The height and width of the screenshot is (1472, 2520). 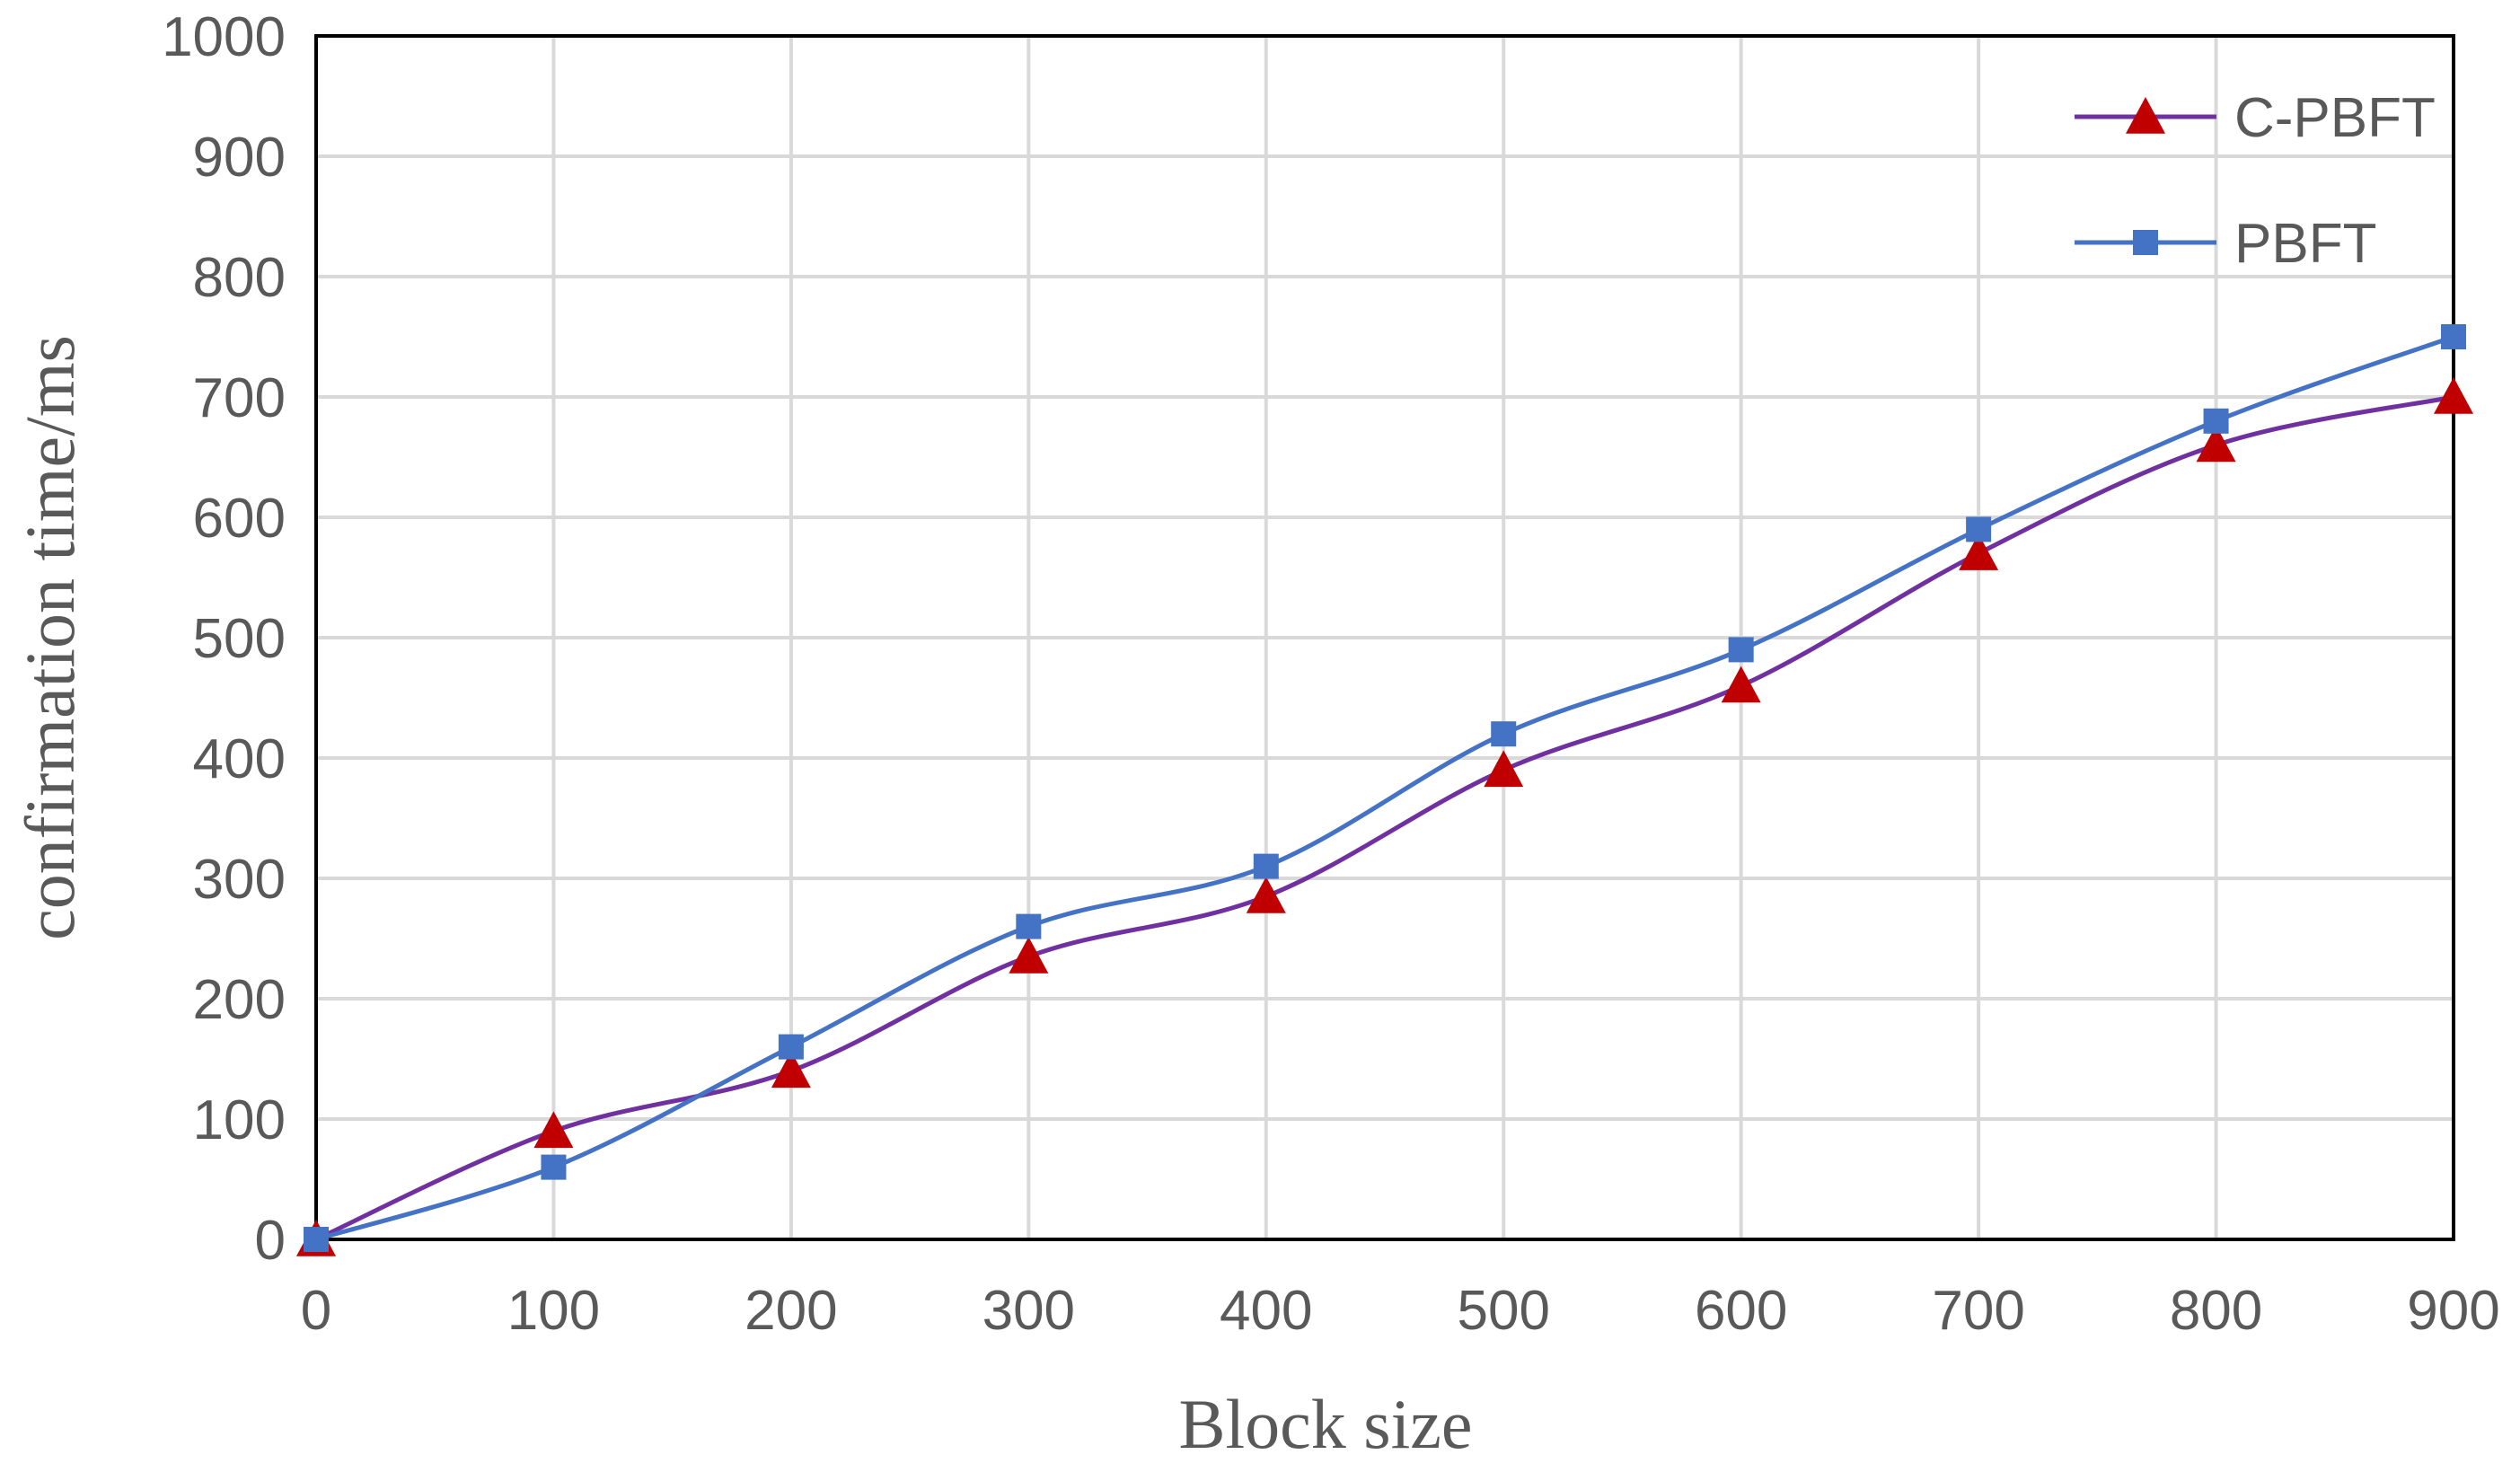 What do you see at coordinates (50, 637) in the screenshot?
I see `y-axis-title: confirmation time/ms` at bounding box center [50, 637].